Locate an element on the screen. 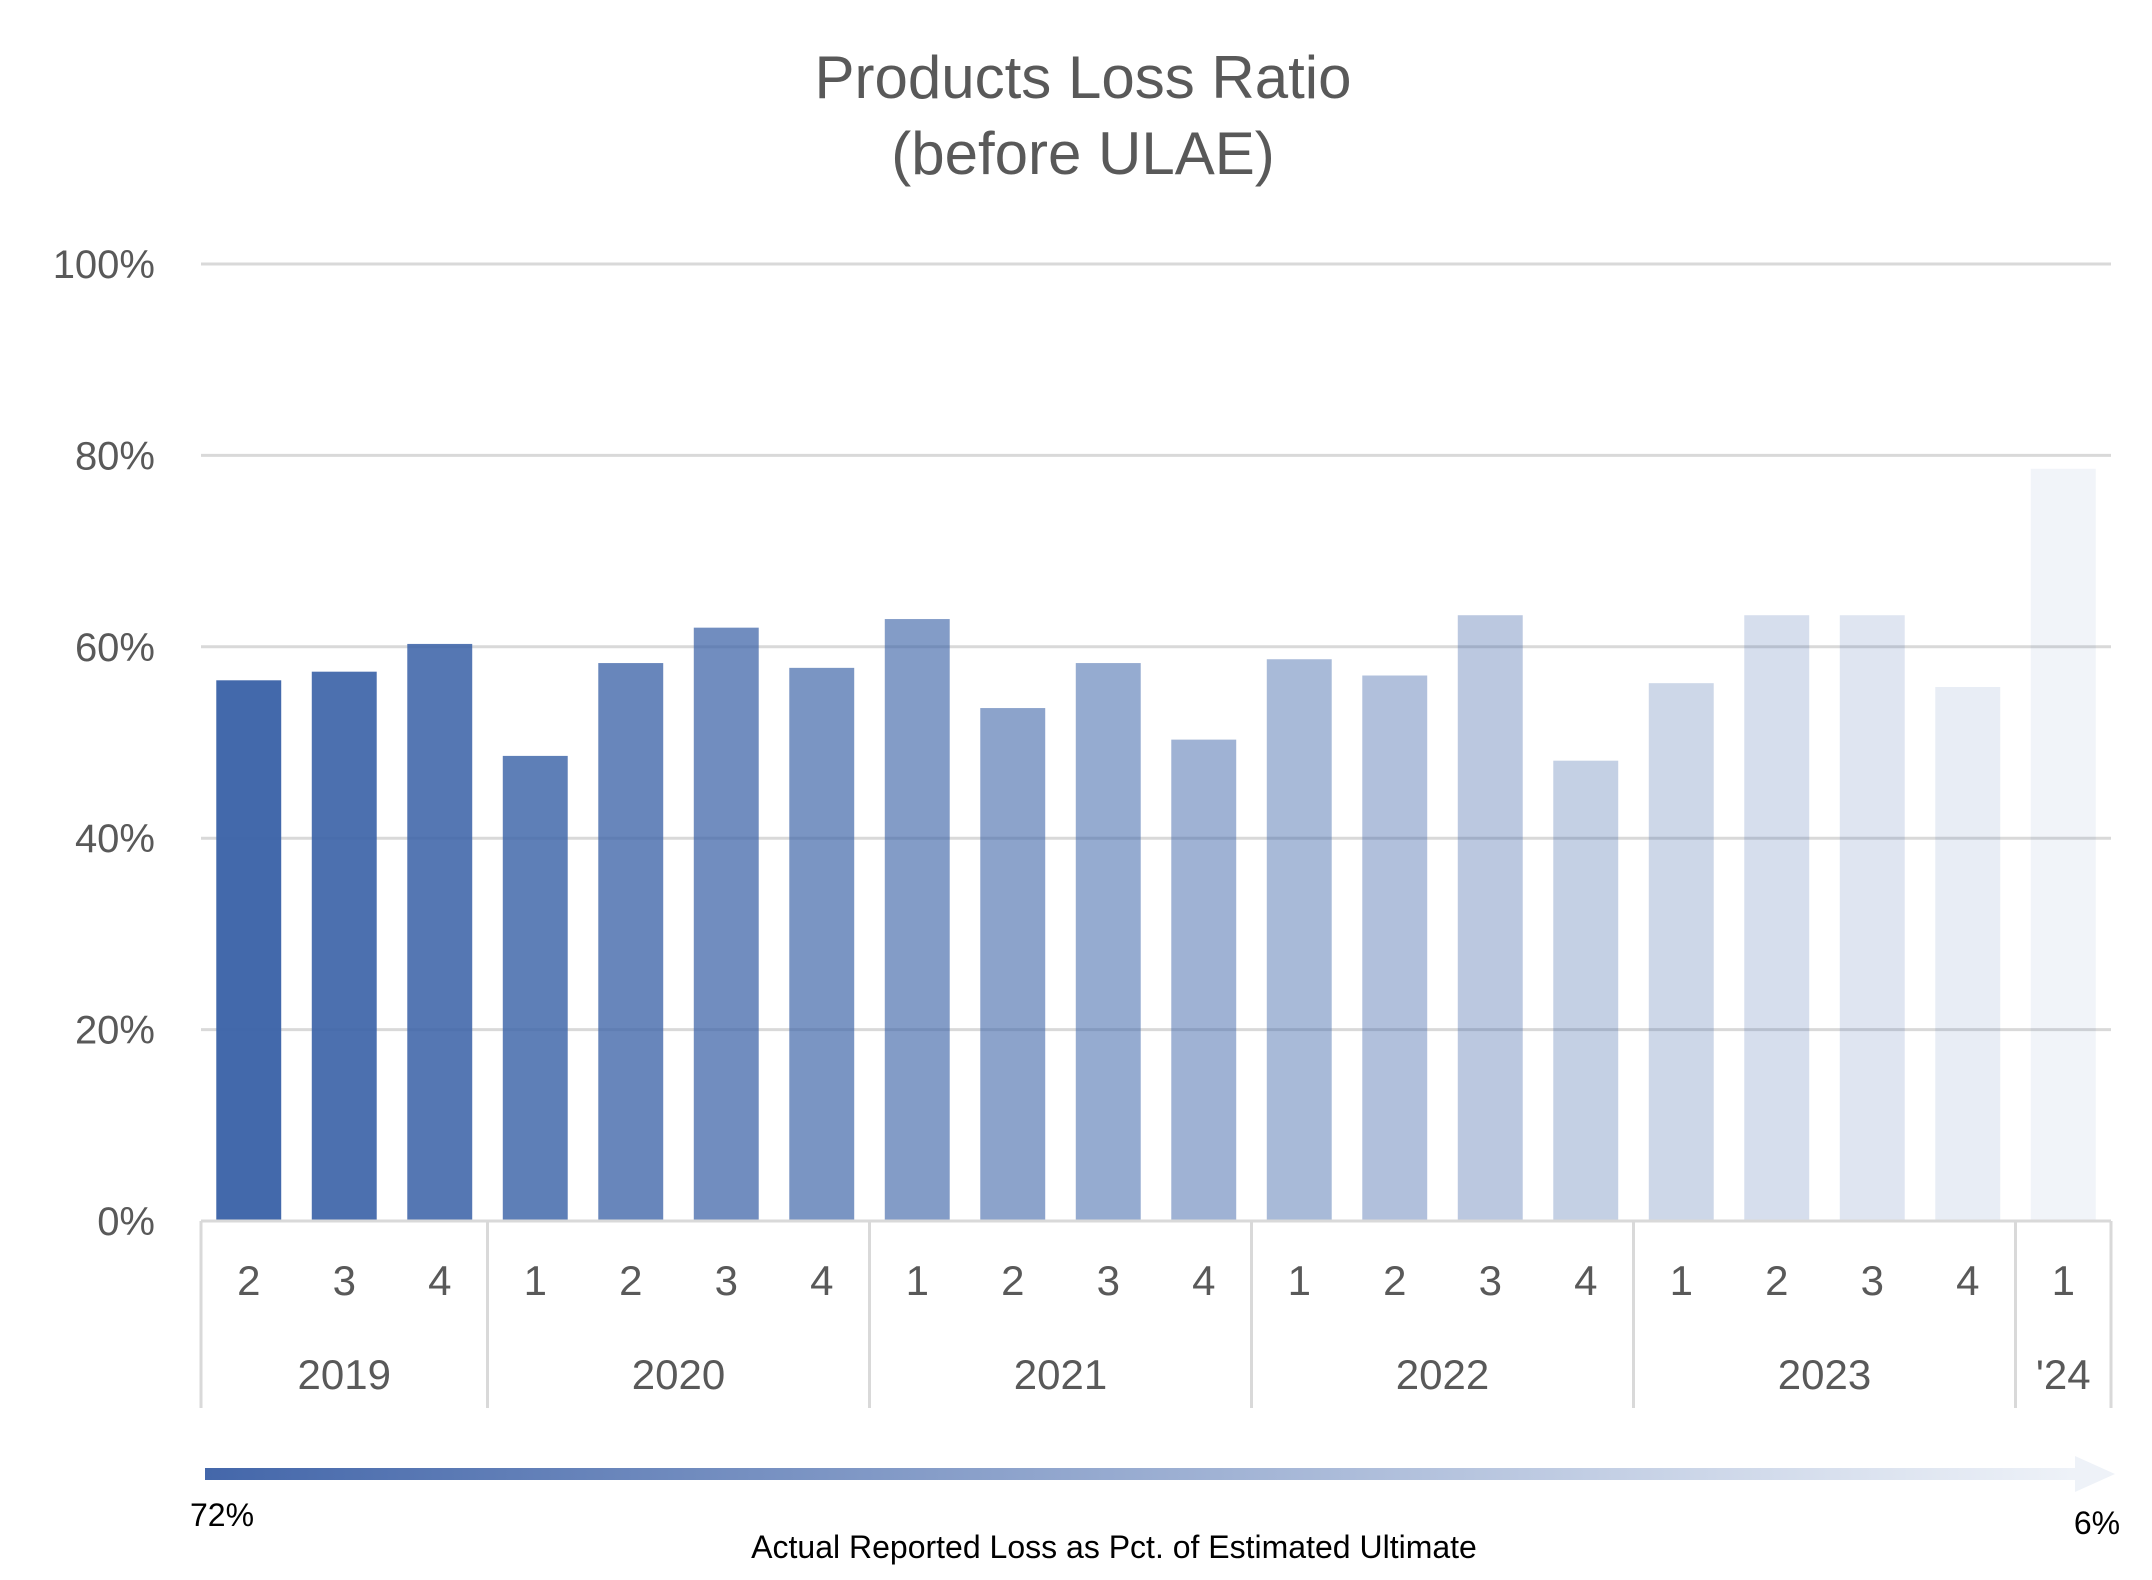 This screenshot has width=2152, height=1580. year-label: 2021 is located at coordinates (1060, 1374).